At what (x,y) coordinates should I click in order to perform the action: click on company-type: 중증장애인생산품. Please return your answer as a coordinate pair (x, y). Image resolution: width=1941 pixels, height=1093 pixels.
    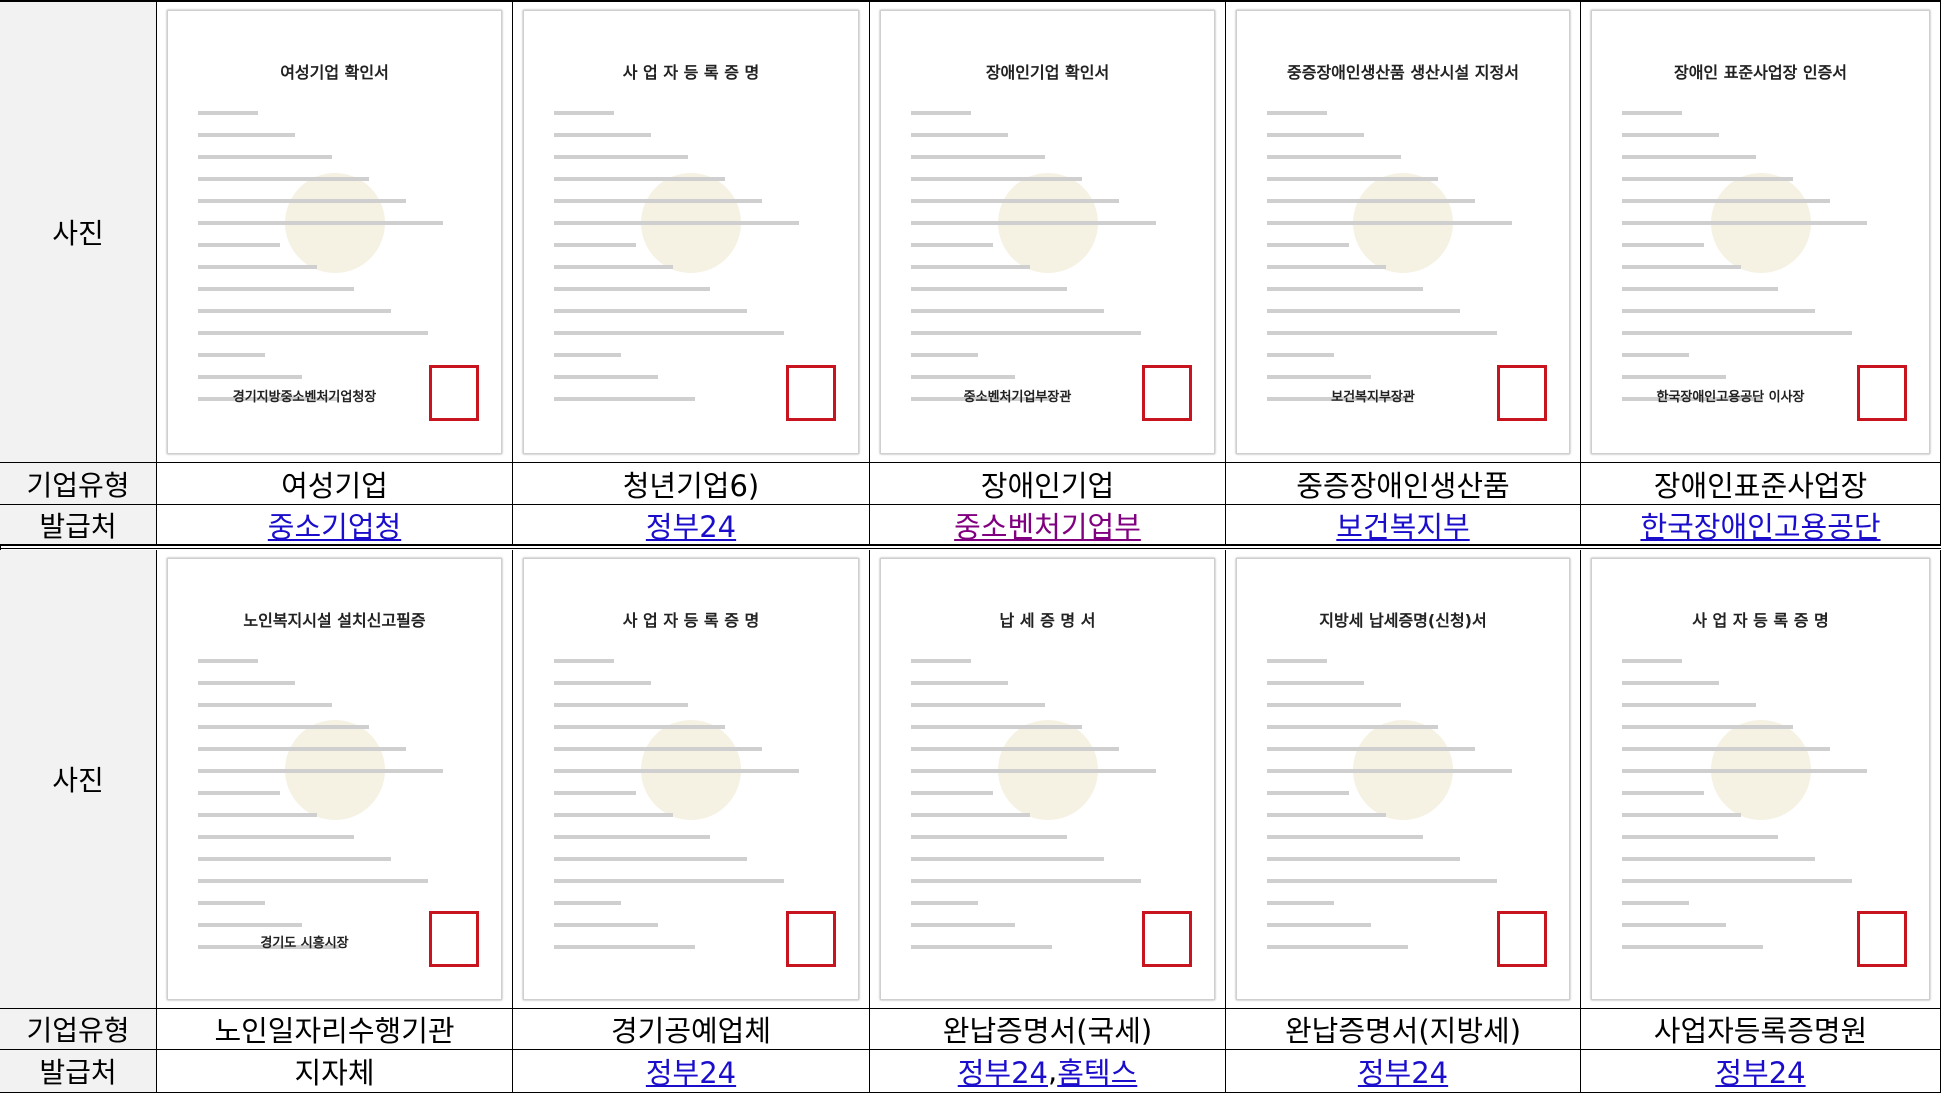
    Looking at the image, I should click on (1403, 485).